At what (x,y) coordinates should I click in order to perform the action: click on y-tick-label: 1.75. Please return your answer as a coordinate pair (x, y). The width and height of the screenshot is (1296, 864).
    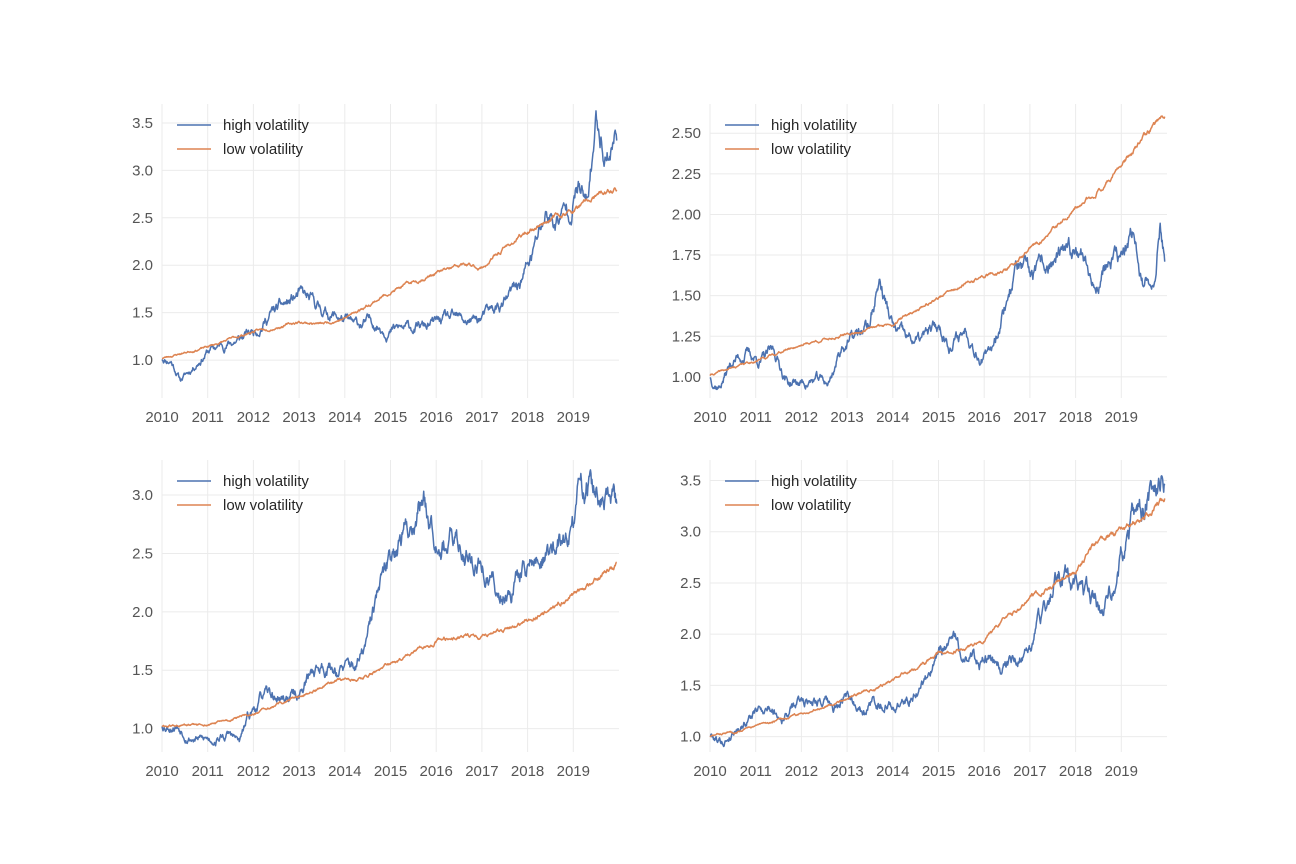
    Looking at the image, I should click on (686, 255).